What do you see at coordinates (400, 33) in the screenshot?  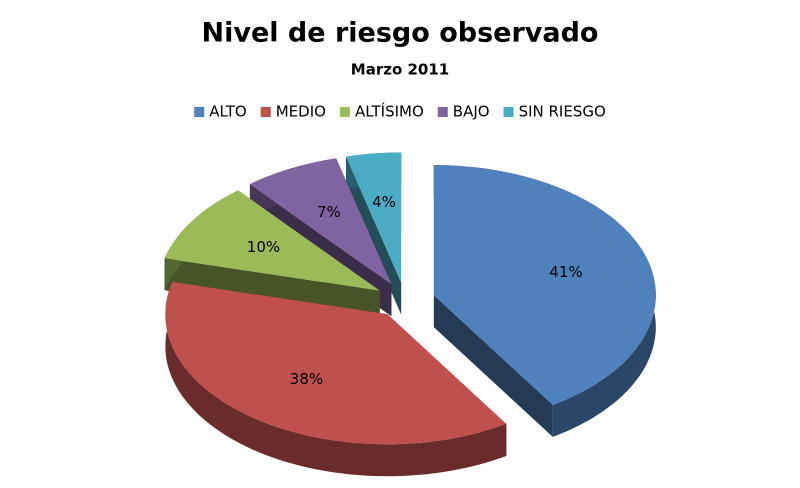 I see `chart-title: Nivel de riesgo observado` at bounding box center [400, 33].